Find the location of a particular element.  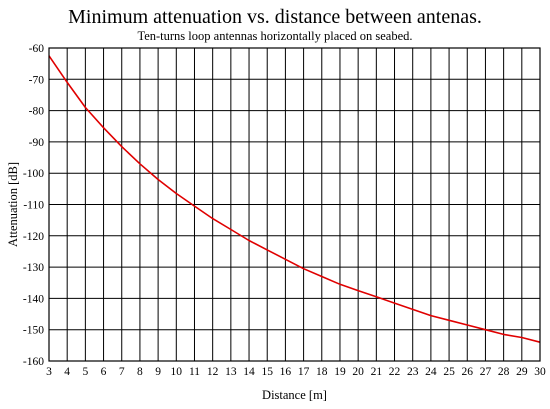

x-tick-label: 16 is located at coordinates (286, 372).